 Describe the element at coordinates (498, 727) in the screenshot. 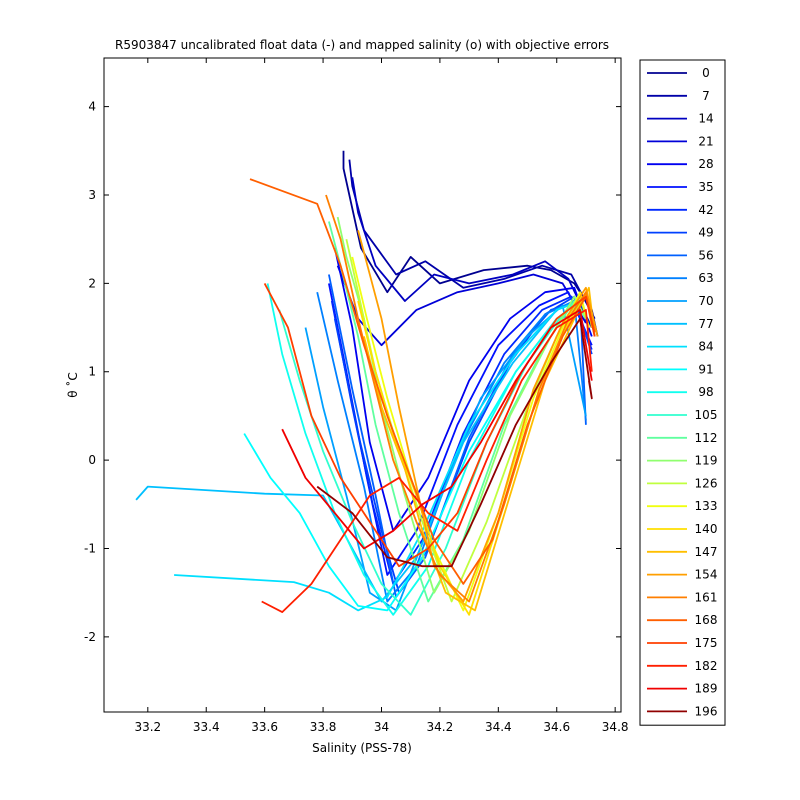

I see `x-tick-label: 34.4` at that location.